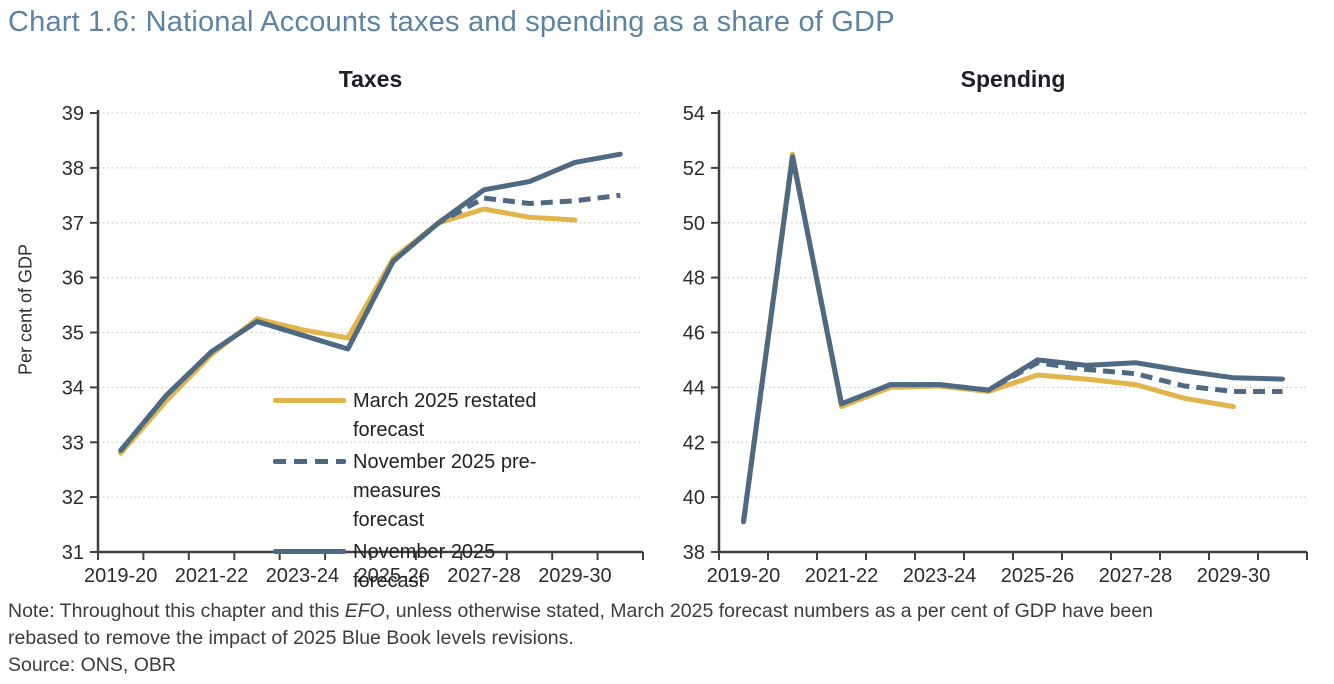 The height and width of the screenshot is (684, 1334). I want to click on svg-text: 48, so click(694, 279).